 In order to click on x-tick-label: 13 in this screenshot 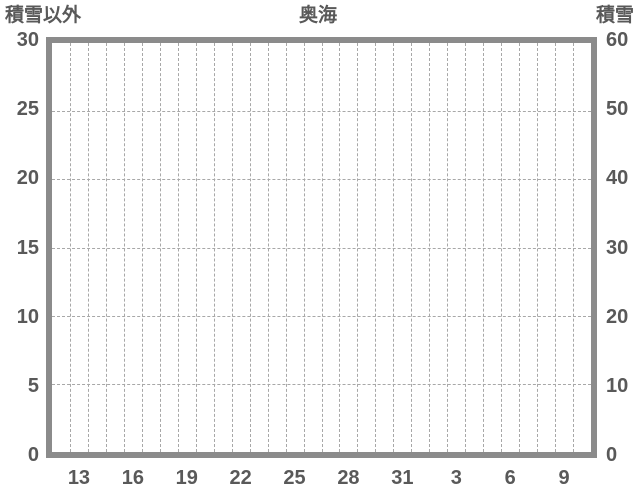, I will do `click(79, 478)`.